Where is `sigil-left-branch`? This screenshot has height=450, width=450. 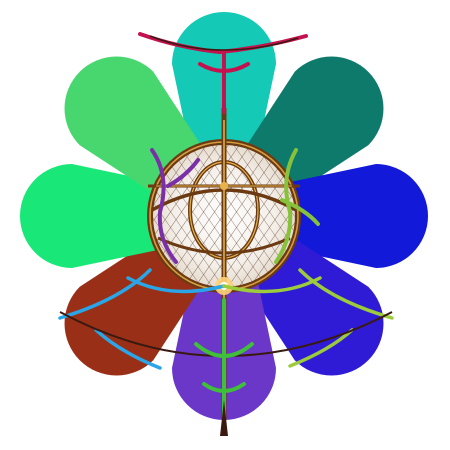 sigil-left-branch is located at coordinates (175, 206).